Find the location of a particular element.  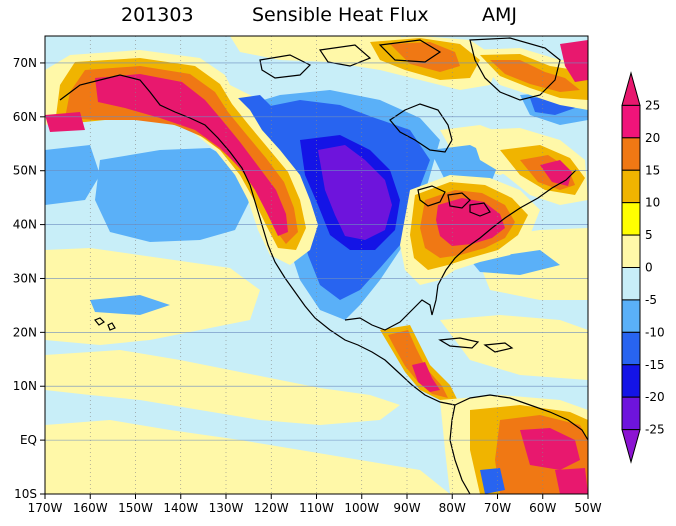

lat-tick-label: 10S is located at coordinates (25, 494).